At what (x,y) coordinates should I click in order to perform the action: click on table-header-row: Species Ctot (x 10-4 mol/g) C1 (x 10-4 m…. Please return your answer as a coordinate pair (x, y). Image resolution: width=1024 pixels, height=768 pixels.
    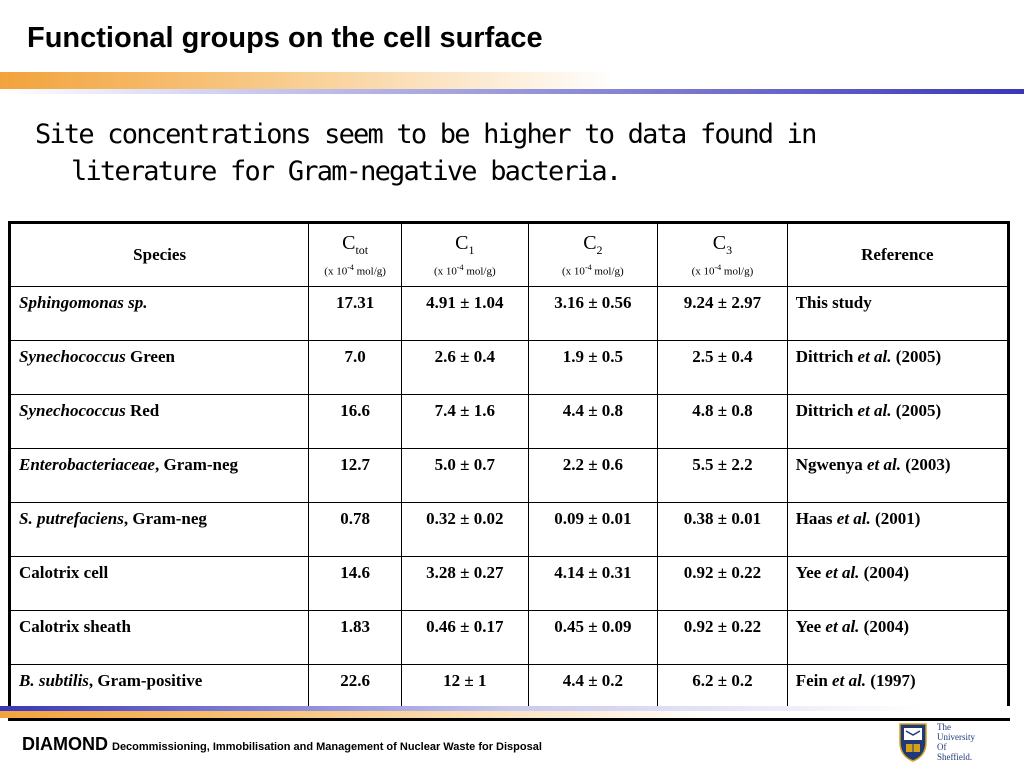
    Looking at the image, I should click on (509, 254).